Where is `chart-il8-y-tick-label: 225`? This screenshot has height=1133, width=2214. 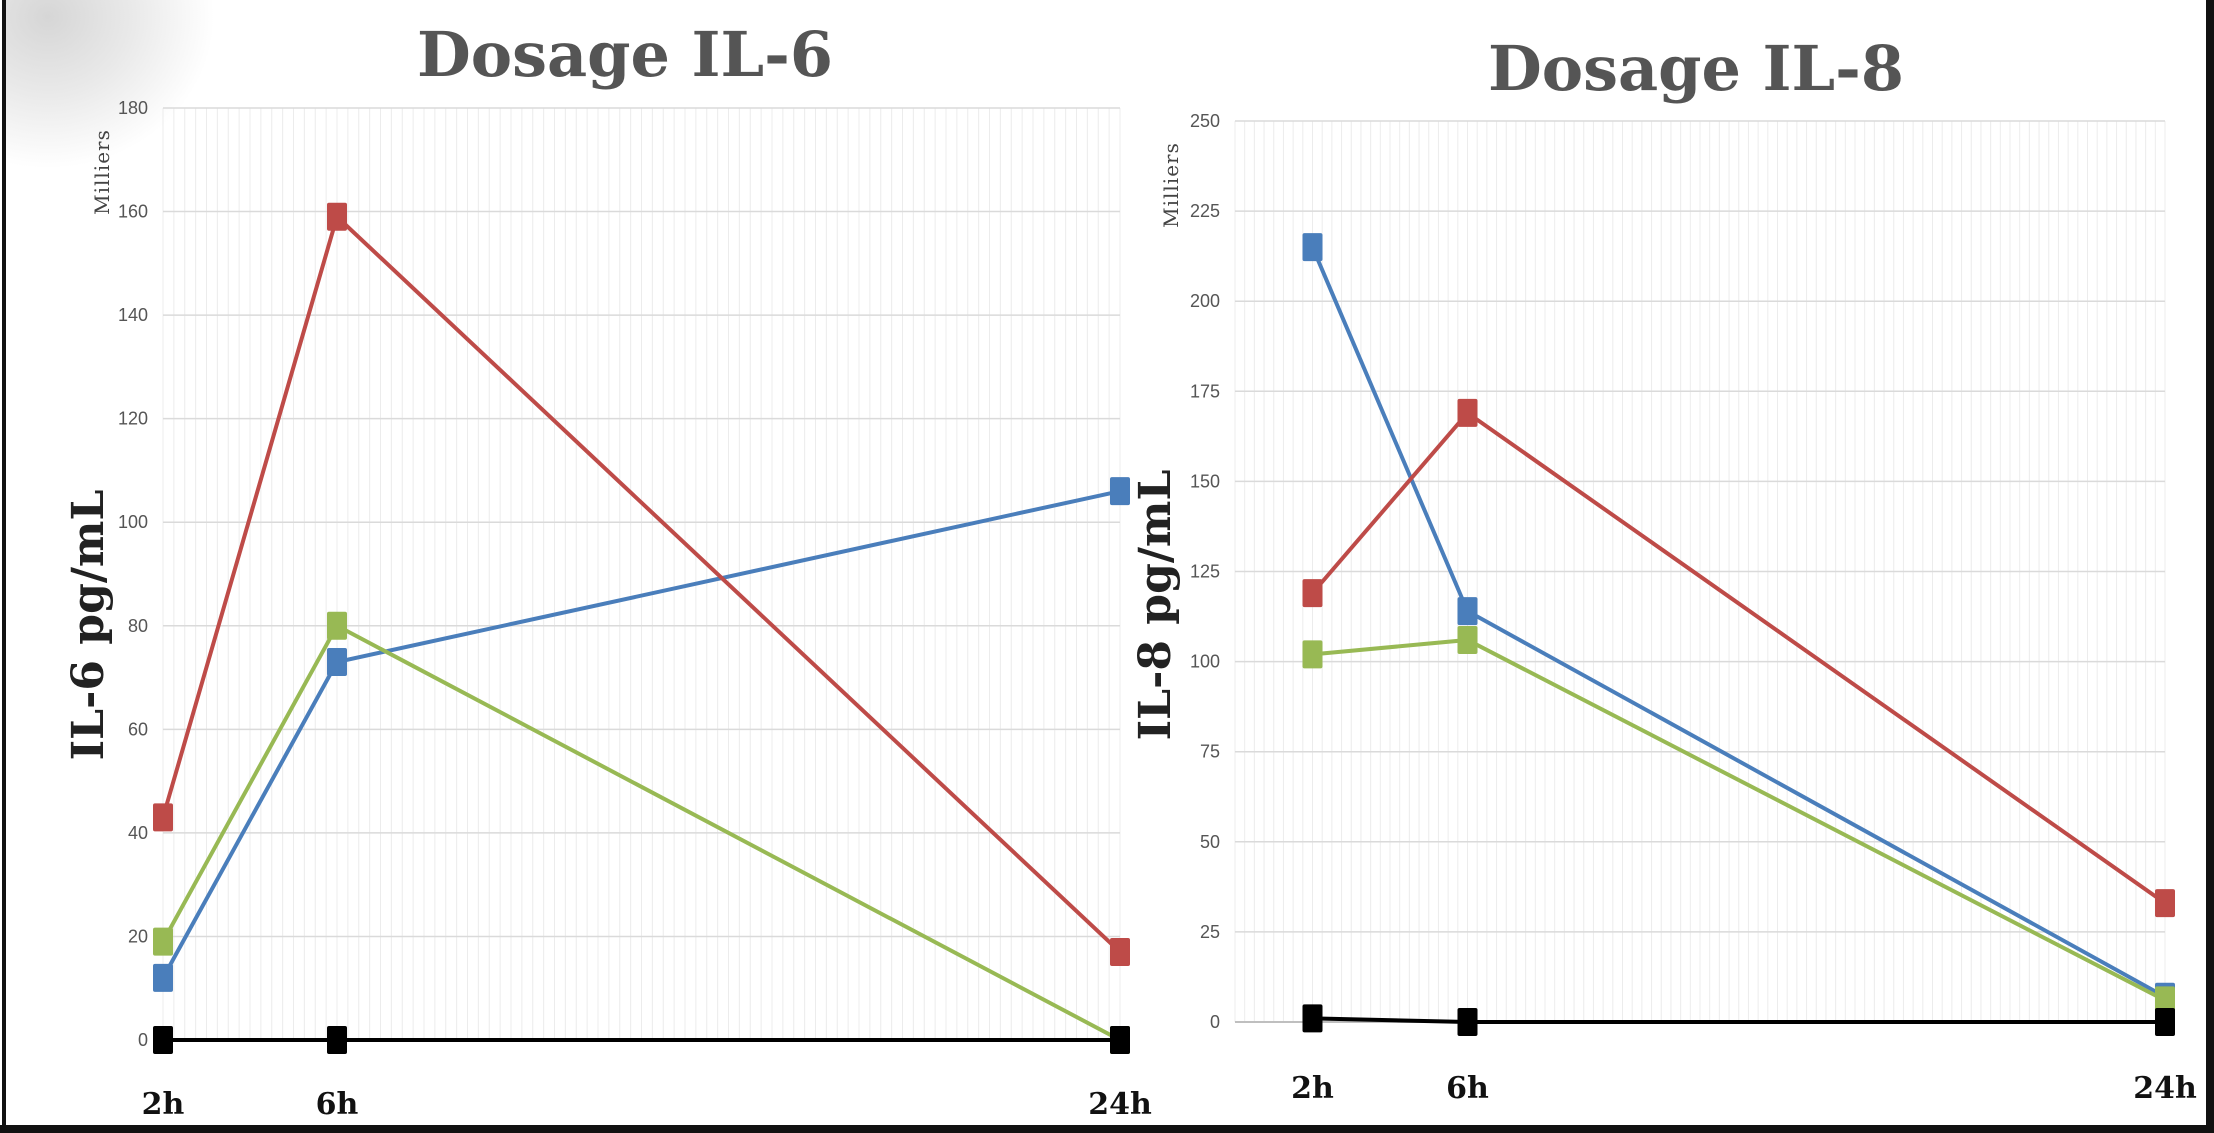
chart-il8-y-tick-label: 225 is located at coordinates (1205, 211).